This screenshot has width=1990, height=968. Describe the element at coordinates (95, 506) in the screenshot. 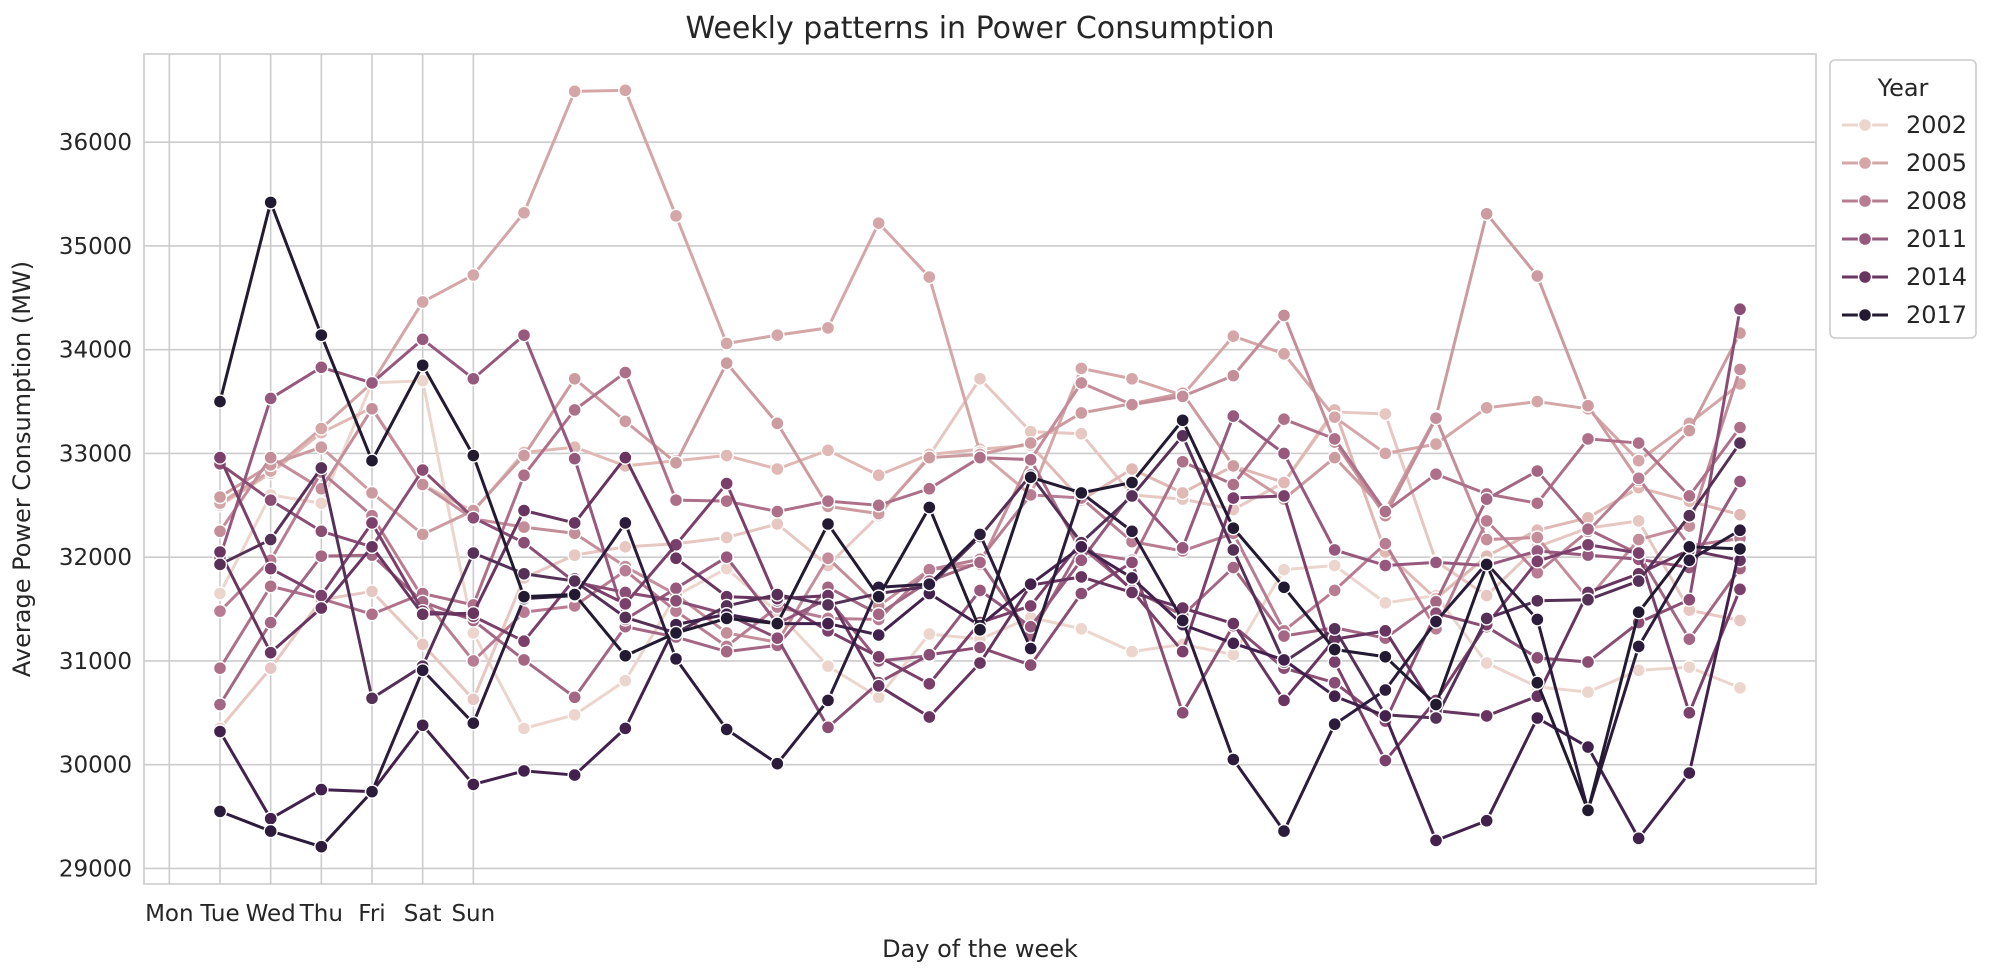

I see `y-tick-labels: 29000 30000 31000 32000 33000 34000 35000 36000` at that location.